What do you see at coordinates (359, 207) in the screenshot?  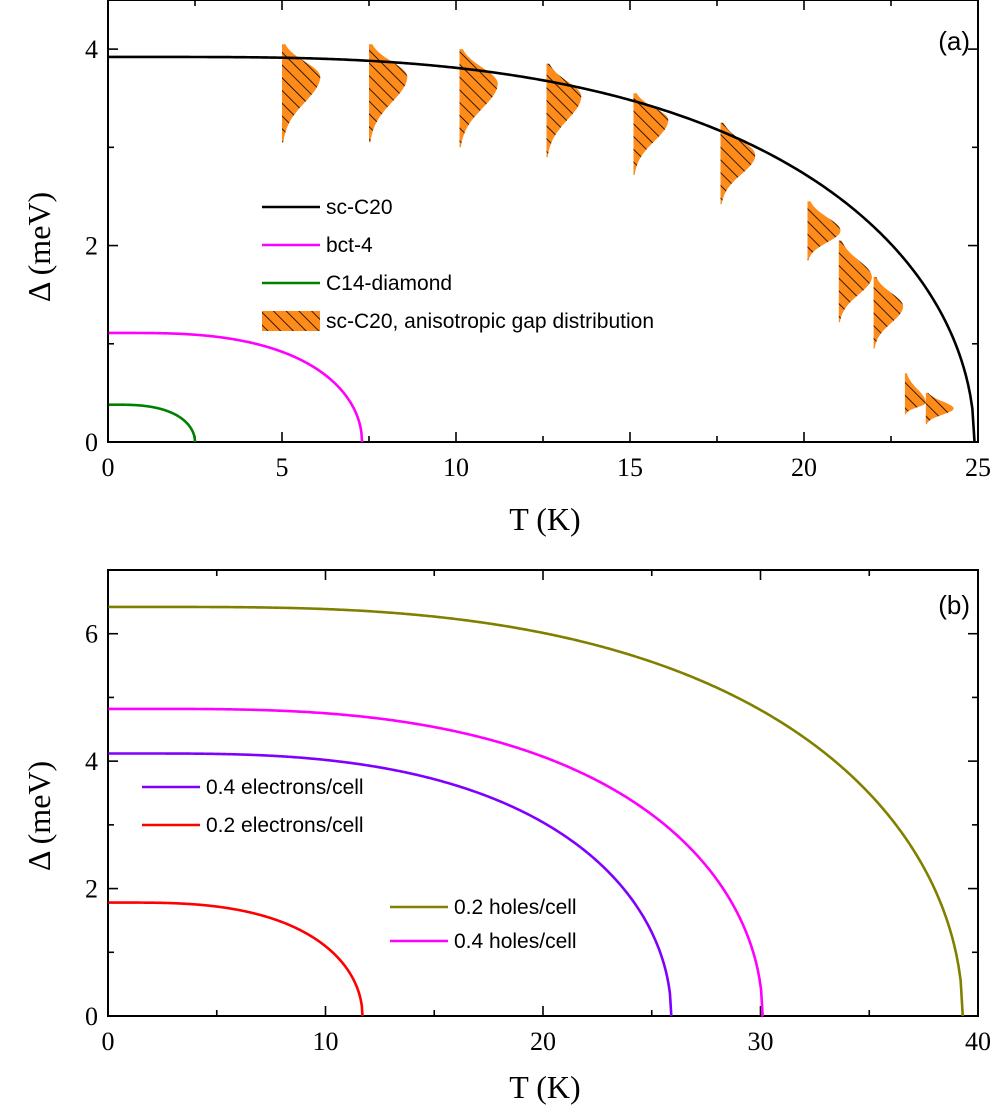 I see `legend-label-sc-c20: sc-C20` at bounding box center [359, 207].